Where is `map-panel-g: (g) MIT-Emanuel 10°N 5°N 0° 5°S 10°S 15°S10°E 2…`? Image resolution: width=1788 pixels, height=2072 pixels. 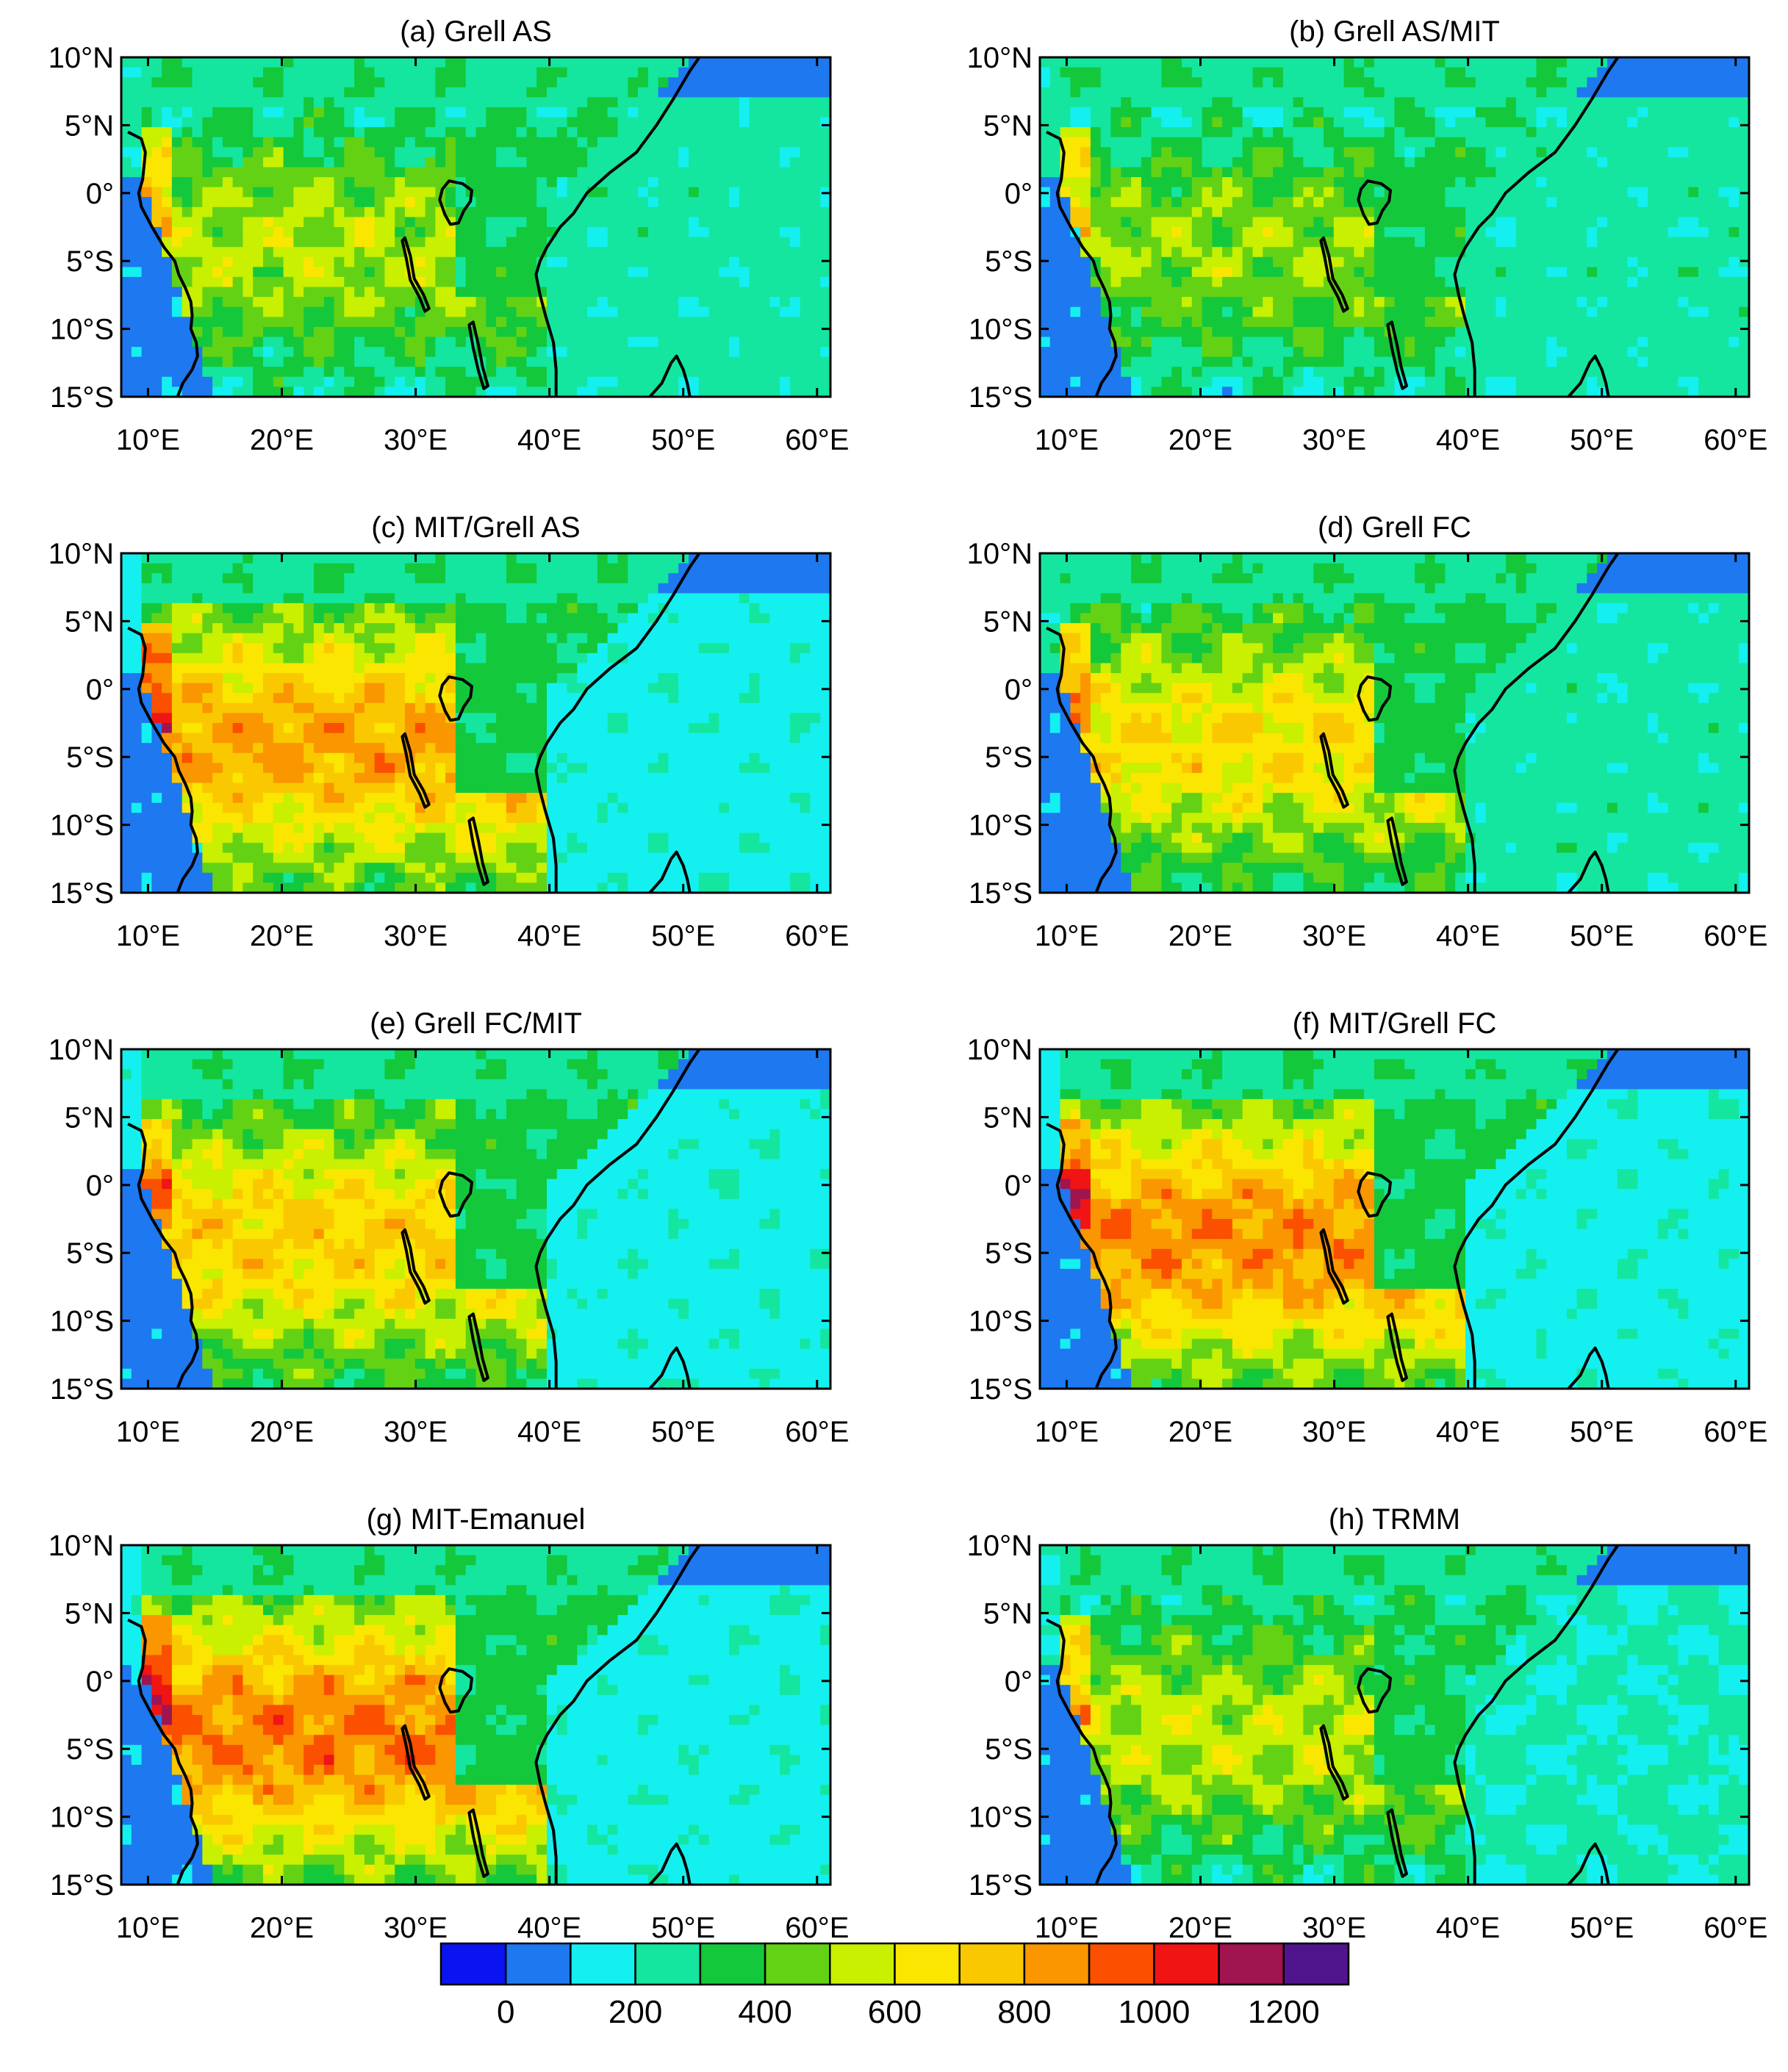
map-panel-g: (g) MIT-Emanuel 10°N 5°N 0° 5°S 10°S 15°S10°E 2… is located at coordinates (449, 1723).